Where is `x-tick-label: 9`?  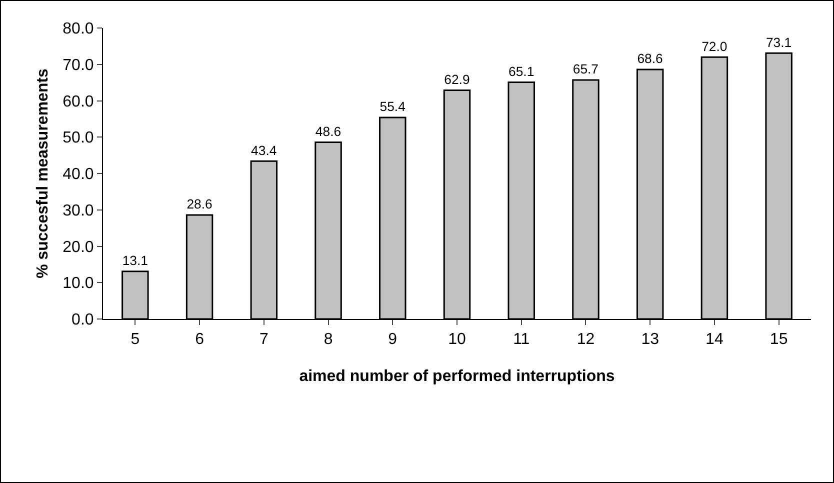
x-tick-label: 9 is located at coordinates (393, 339).